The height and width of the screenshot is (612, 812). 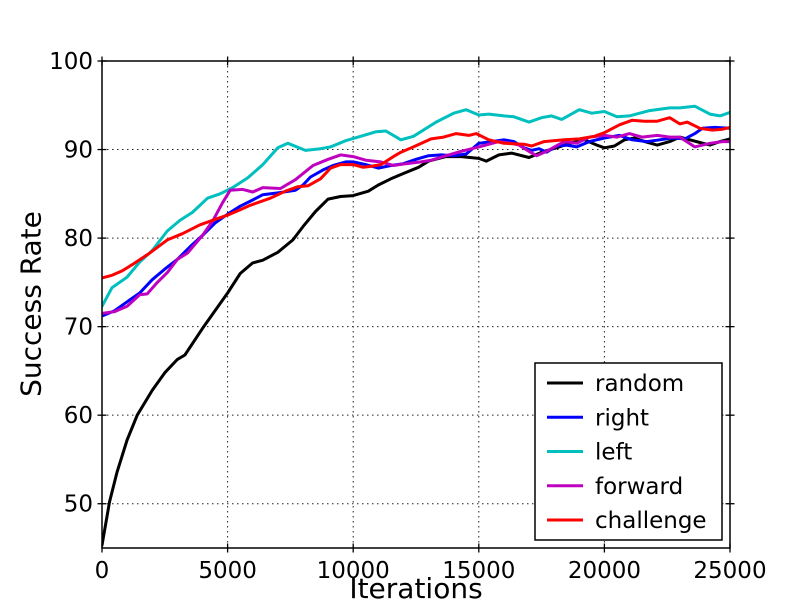 What do you see at coordinates (78, 416) in the screenshot?
I see `y-tick-label-60: 60` at bounding box center [78, 416].